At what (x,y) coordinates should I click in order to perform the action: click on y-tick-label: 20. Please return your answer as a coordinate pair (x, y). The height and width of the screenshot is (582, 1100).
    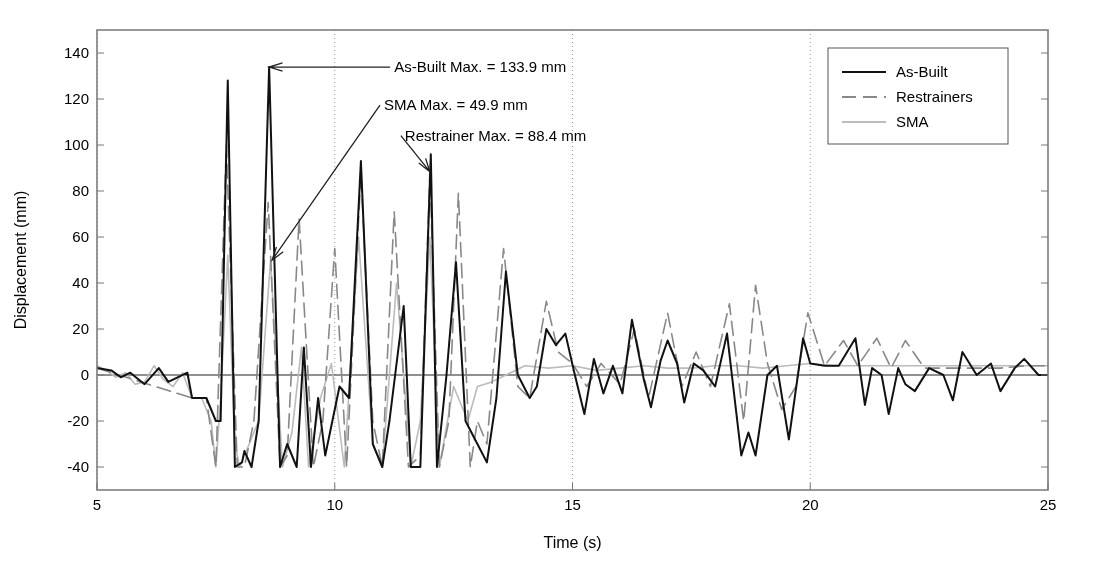
    Looking at the image, I should click on (80, 328).